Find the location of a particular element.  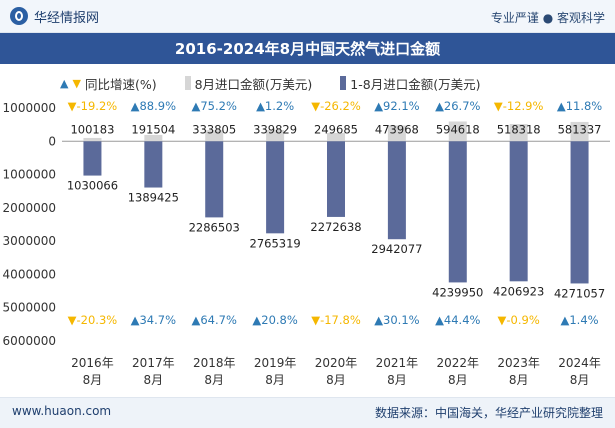

brand-name: 华经情报网 is located at coordinates (67, 18).